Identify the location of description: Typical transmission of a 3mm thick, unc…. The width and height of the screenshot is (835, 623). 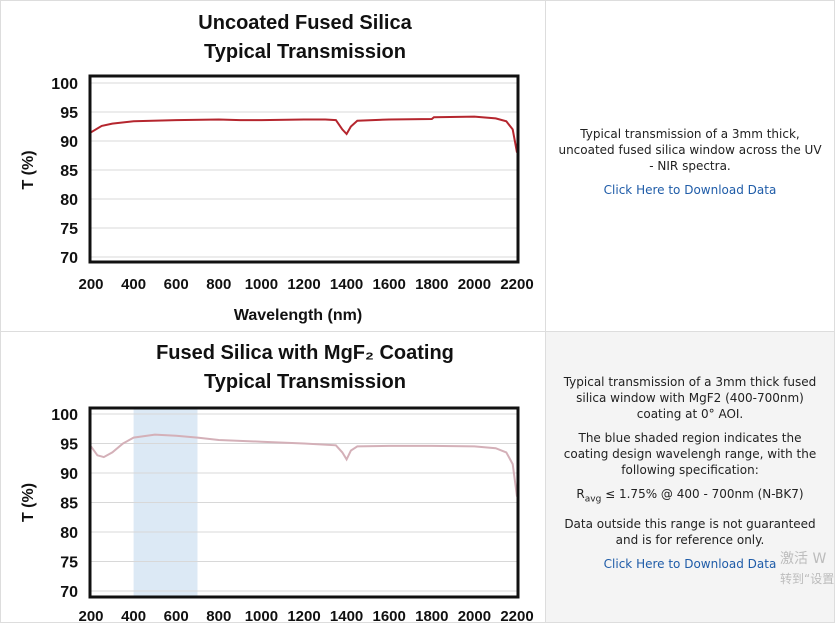
(690, 150).